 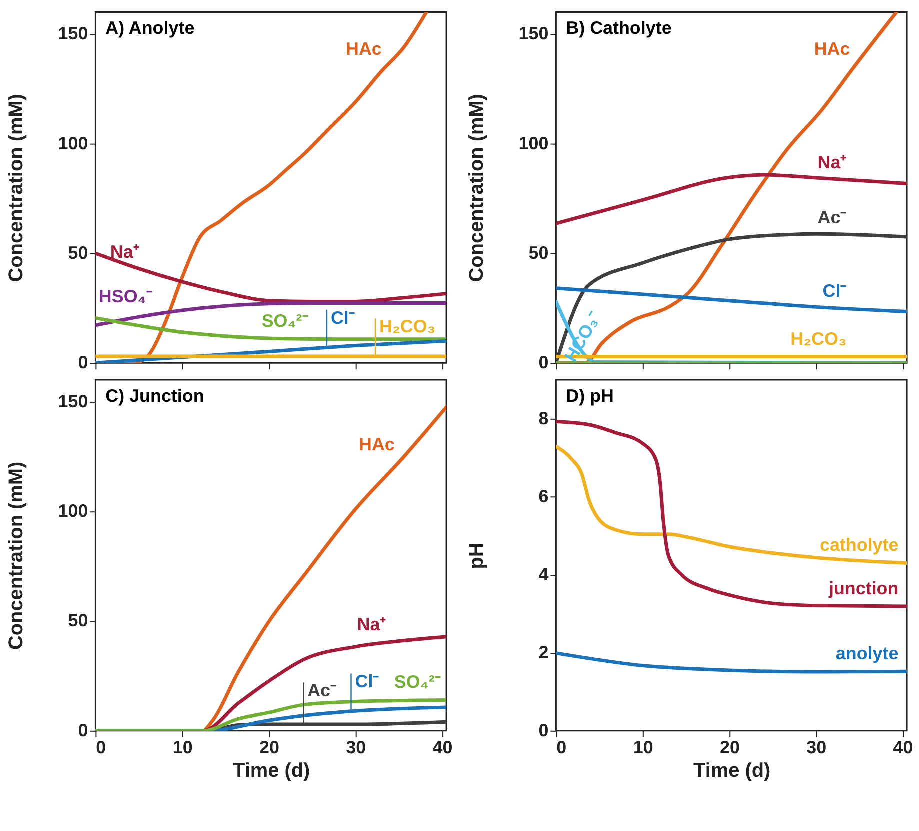 I want to click on y-axis-title: pH, so click(x=477, y=556).